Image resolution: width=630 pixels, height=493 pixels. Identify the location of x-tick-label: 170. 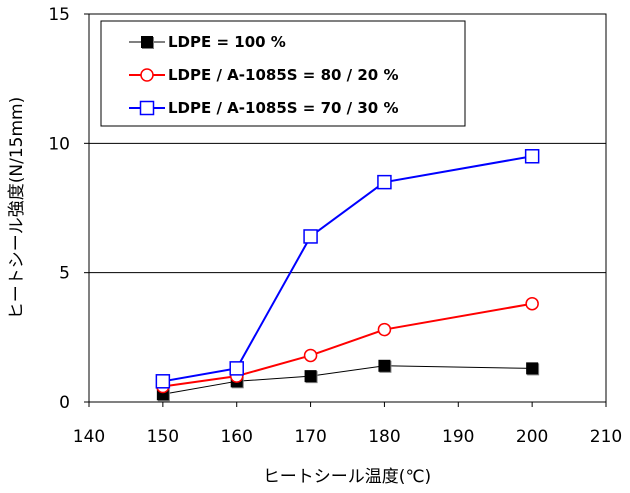
(310, 437).